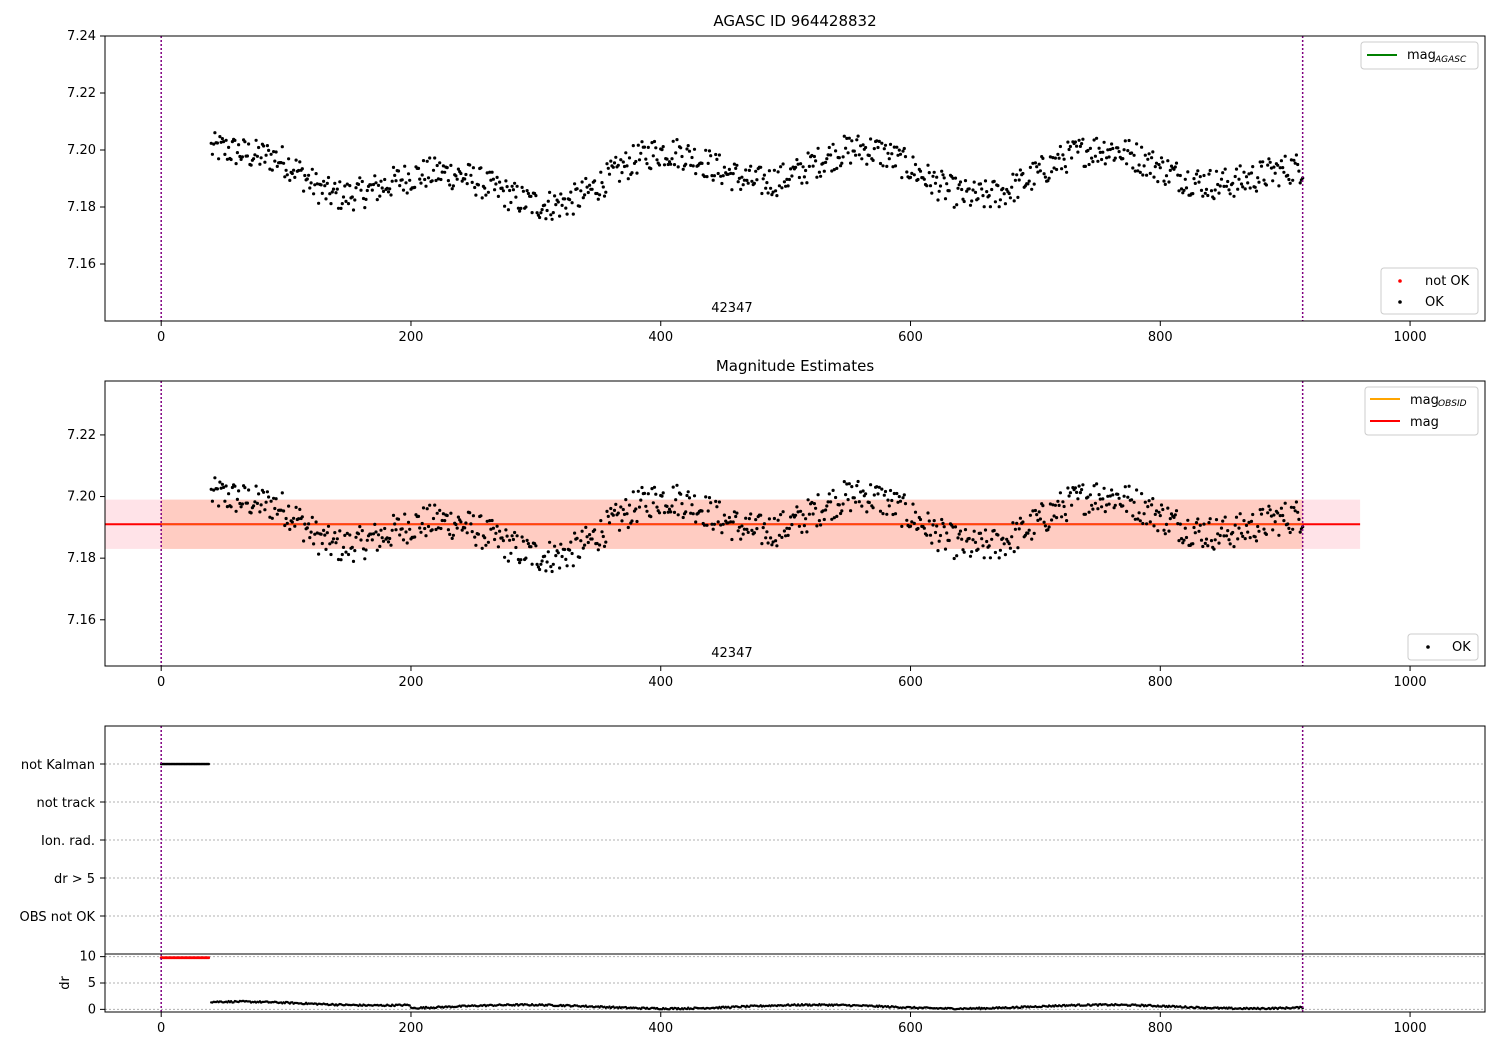 This screenshot has width=1500, height=1050. I want to click on x-tick-label: 400, so click(660, 1028).